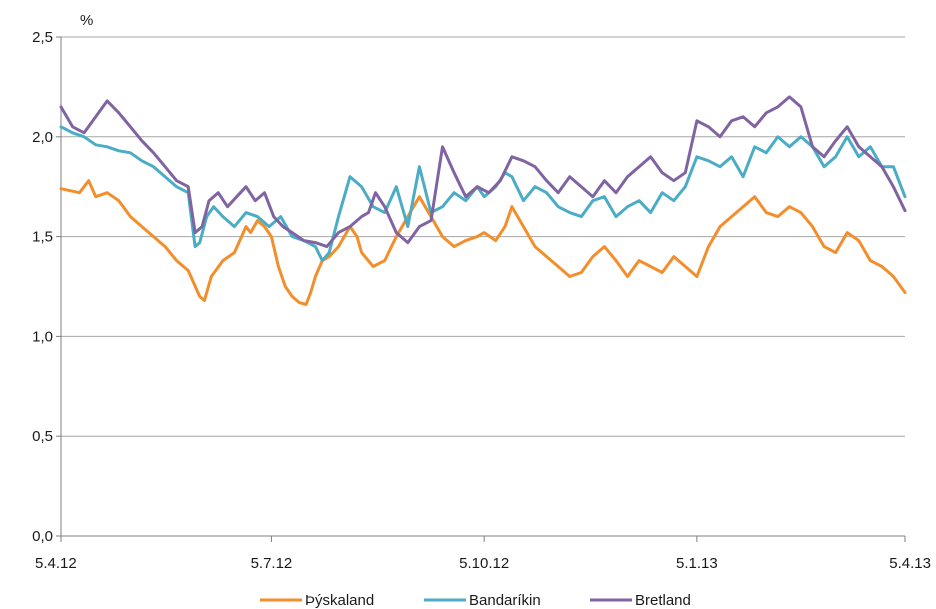  I want to click on y-tick-label: 2,0, so click(42, 137).